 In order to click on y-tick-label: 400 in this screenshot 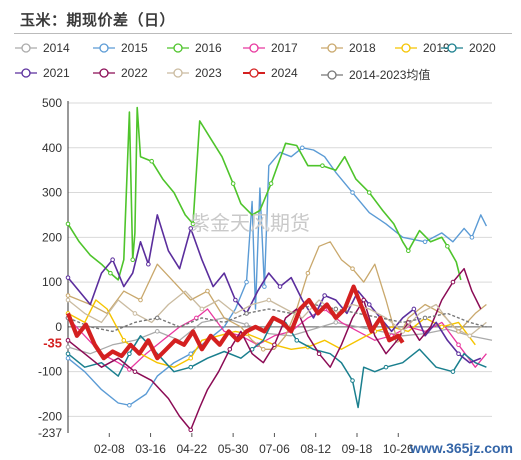, I will do `click(52, 148)`.